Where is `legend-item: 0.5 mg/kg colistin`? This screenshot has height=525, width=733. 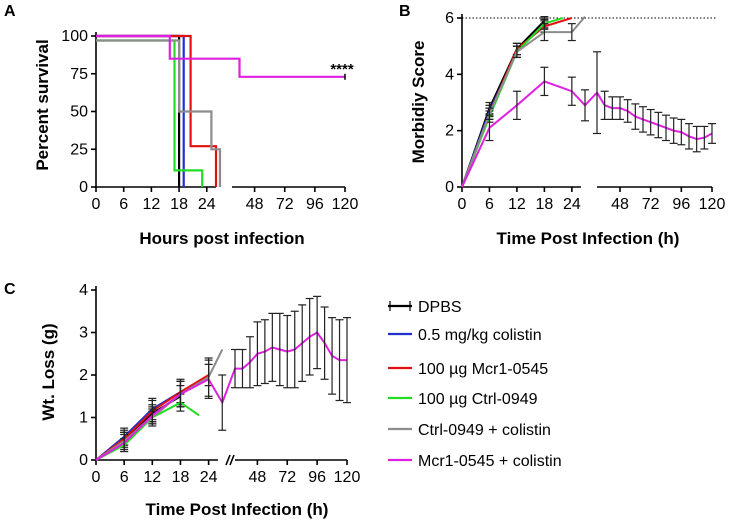
legend-item: 0.5 mg/kg colistin is located at coordinates (465, 335).